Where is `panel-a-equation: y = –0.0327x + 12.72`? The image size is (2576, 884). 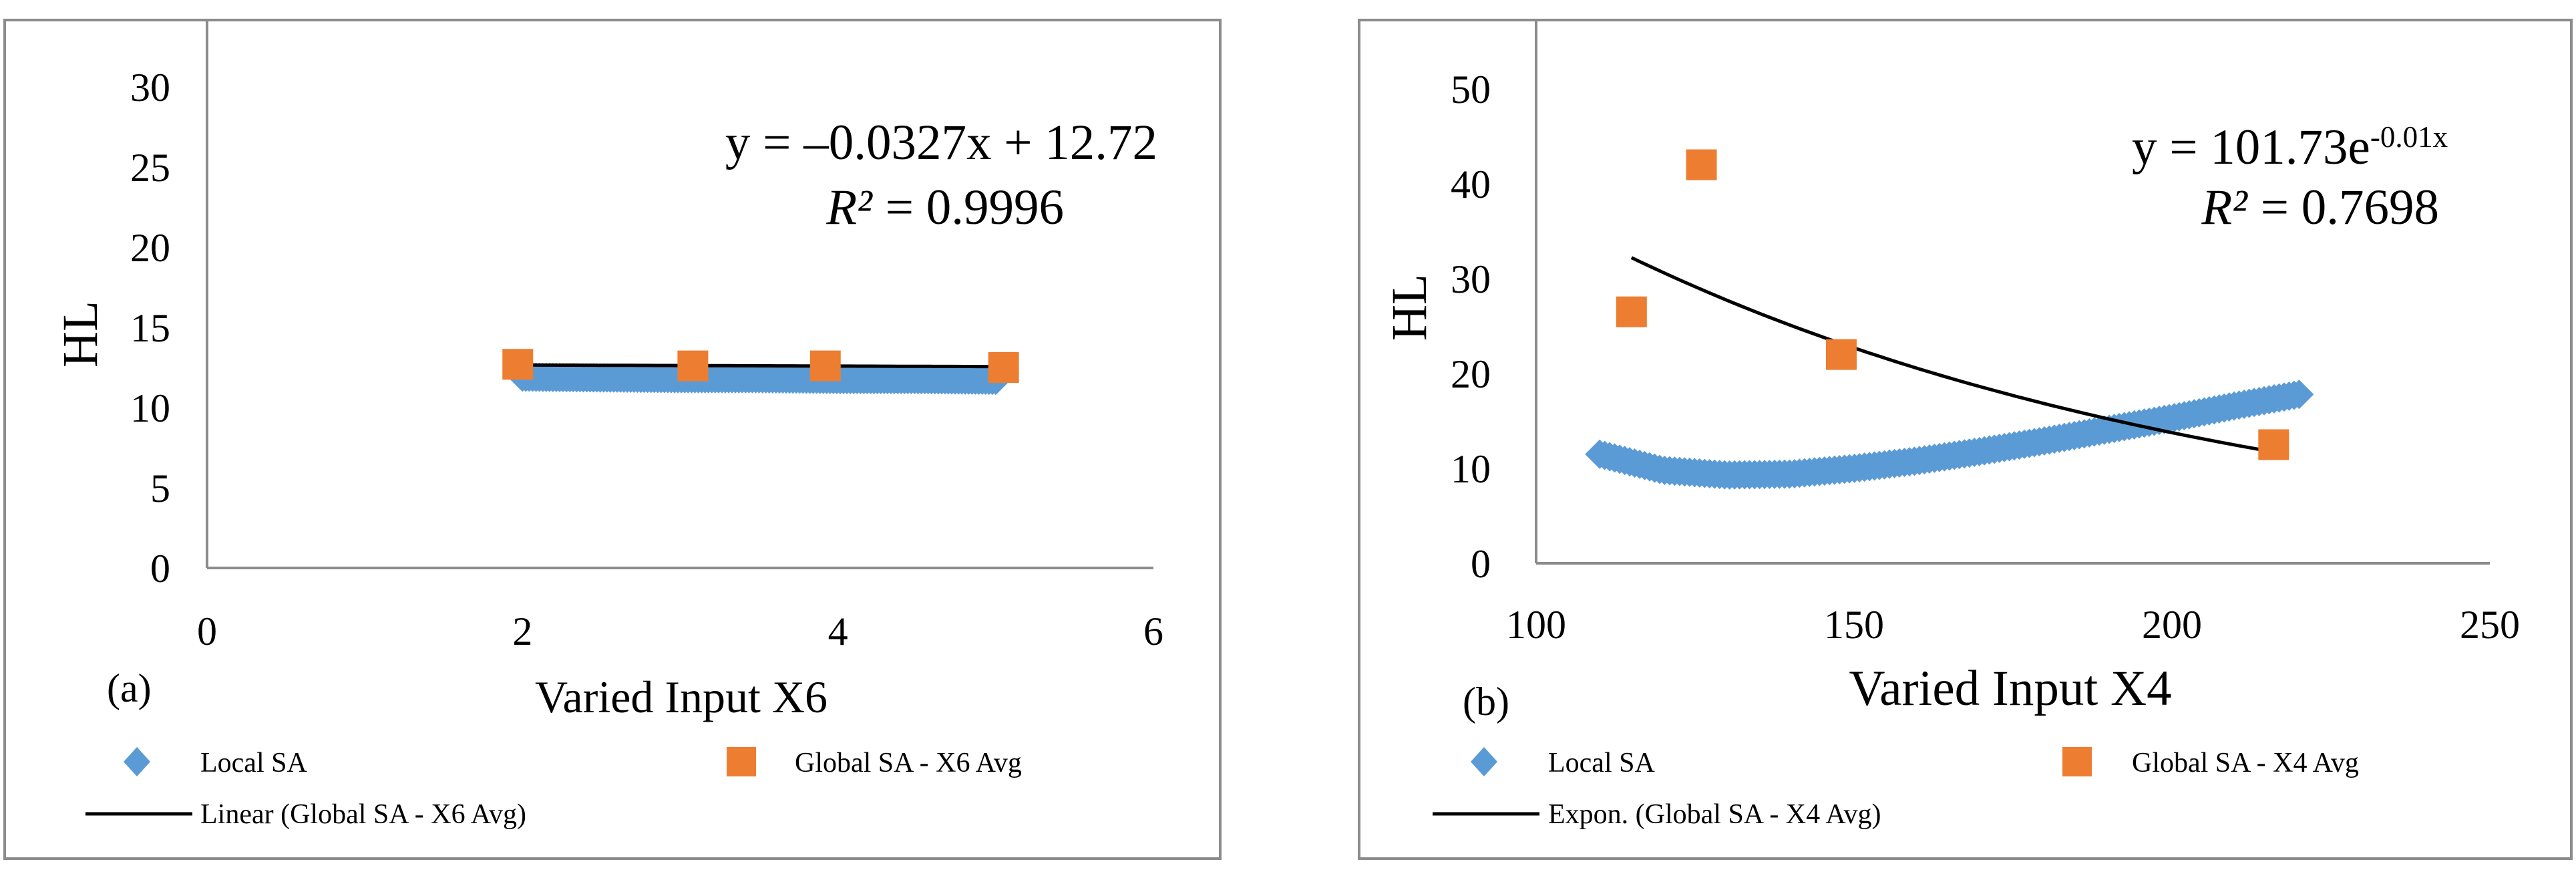 panel-a-equation: y = –0.0327x + 12.72 is located at coordinates (941, 142).